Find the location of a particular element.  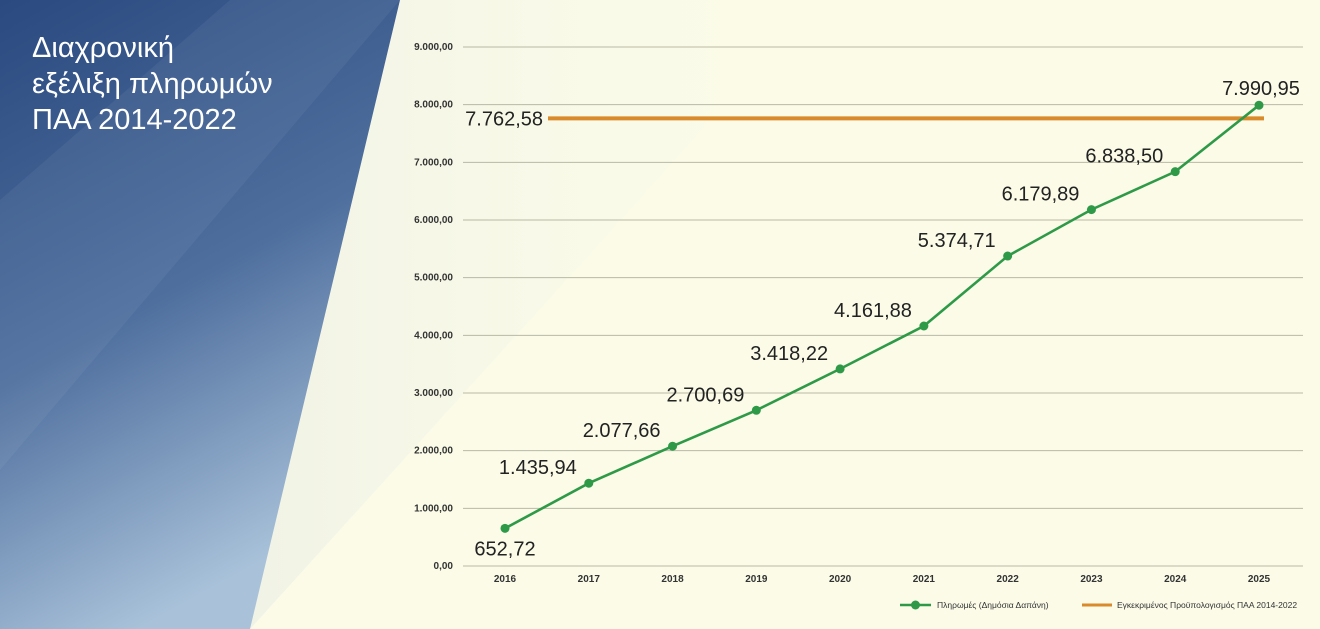

y-tick-label: 2.000,00 is located at coordinates (433, 451).